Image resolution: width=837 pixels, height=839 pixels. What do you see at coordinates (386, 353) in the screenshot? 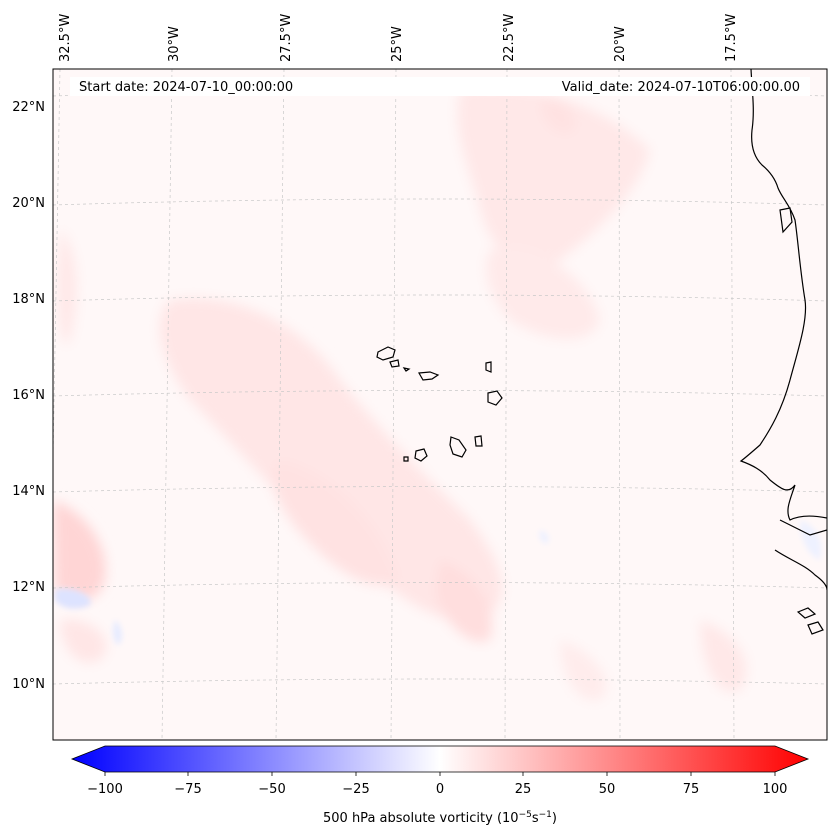
I see `santo-antao-island` at bounding box center [386, 353].